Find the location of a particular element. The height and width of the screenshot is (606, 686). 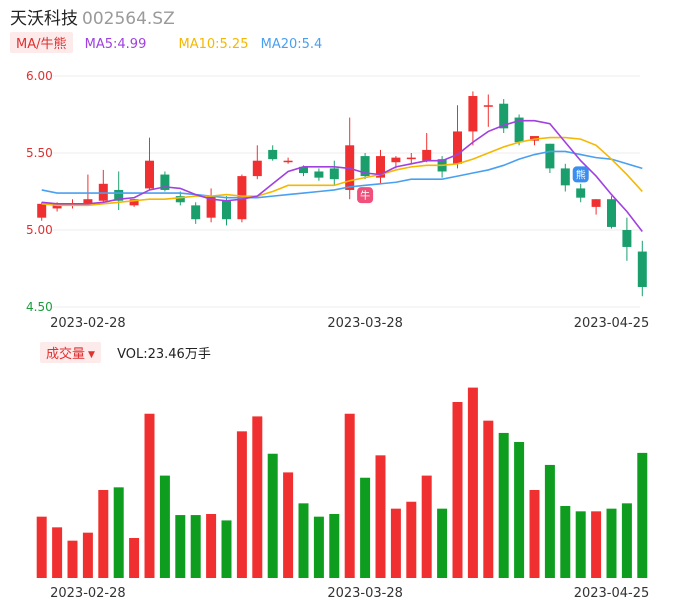

ma10-line is located at coordinates (342, 171).